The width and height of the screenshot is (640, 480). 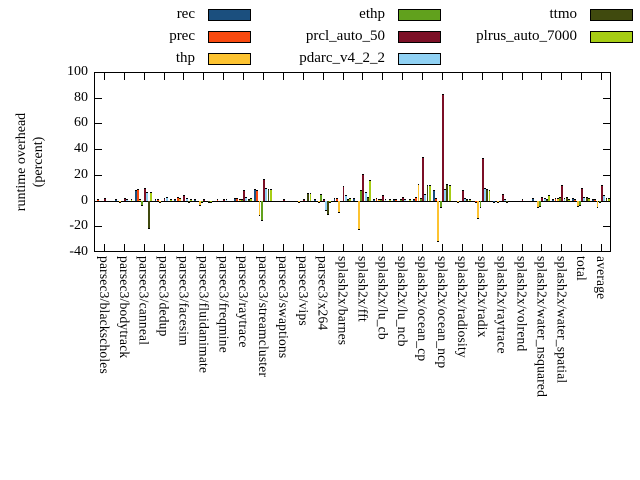 What do you see at coordinates (84, 200) in the screenshot?
I see `y-tick-label: 0` at bounding box center [84, 200].